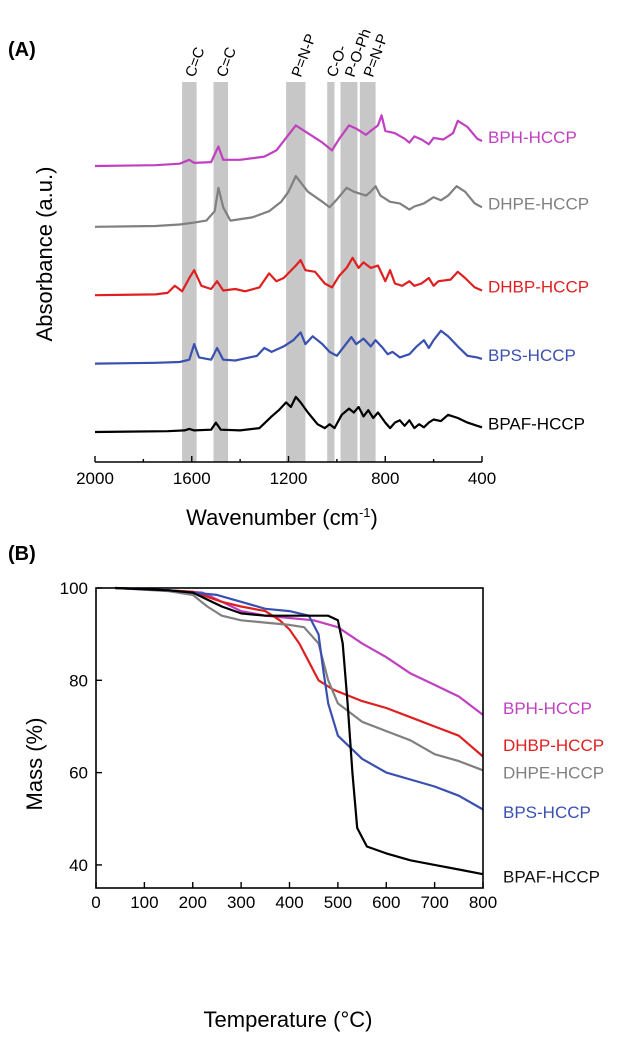 The width and height of the screenshot is (634, 1037). I want to click on x-tick-label: 1200, so click(289, 478).